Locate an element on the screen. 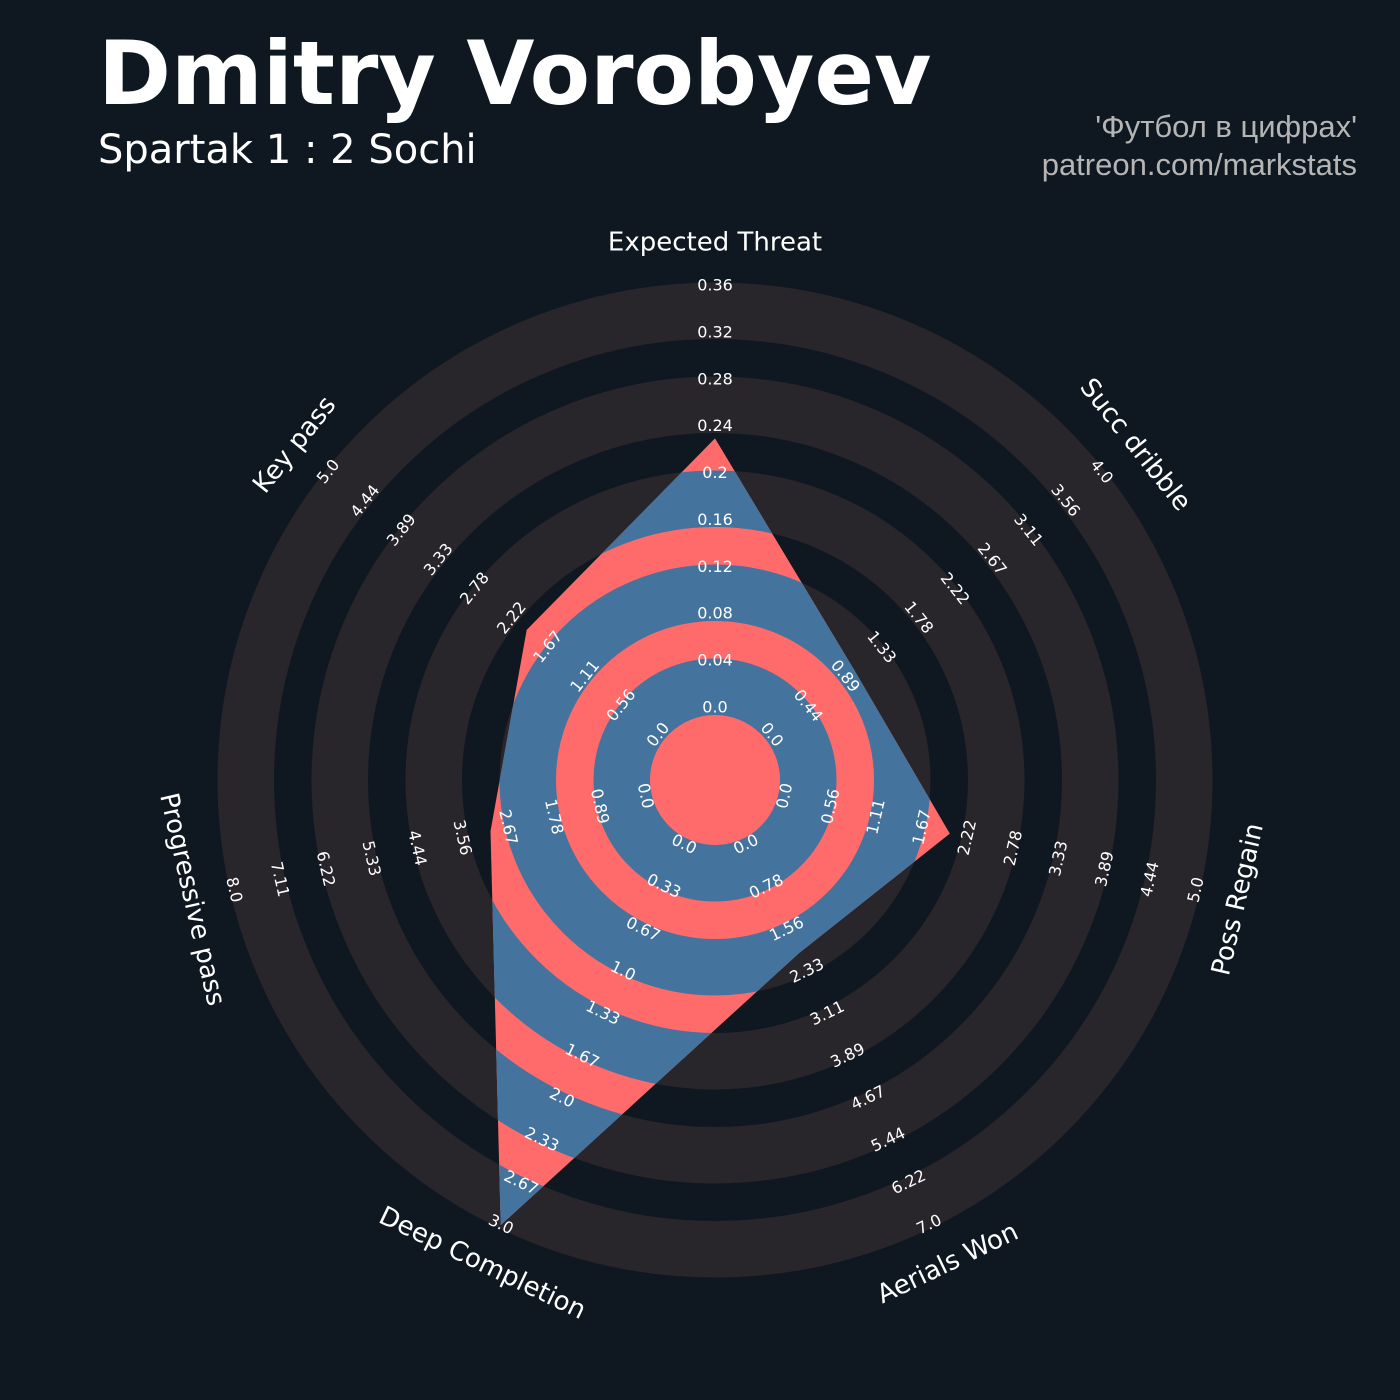 This screenshot has height=1400, width=1400. tick-label: 0.0 is located at coordinates (714, 707).